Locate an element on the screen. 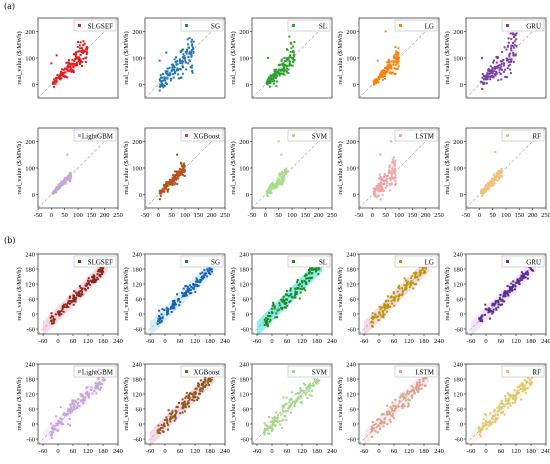 The height and width of the screenshot is (464, 550). y-tick-label: 100 is located at coordinates (137, 169).